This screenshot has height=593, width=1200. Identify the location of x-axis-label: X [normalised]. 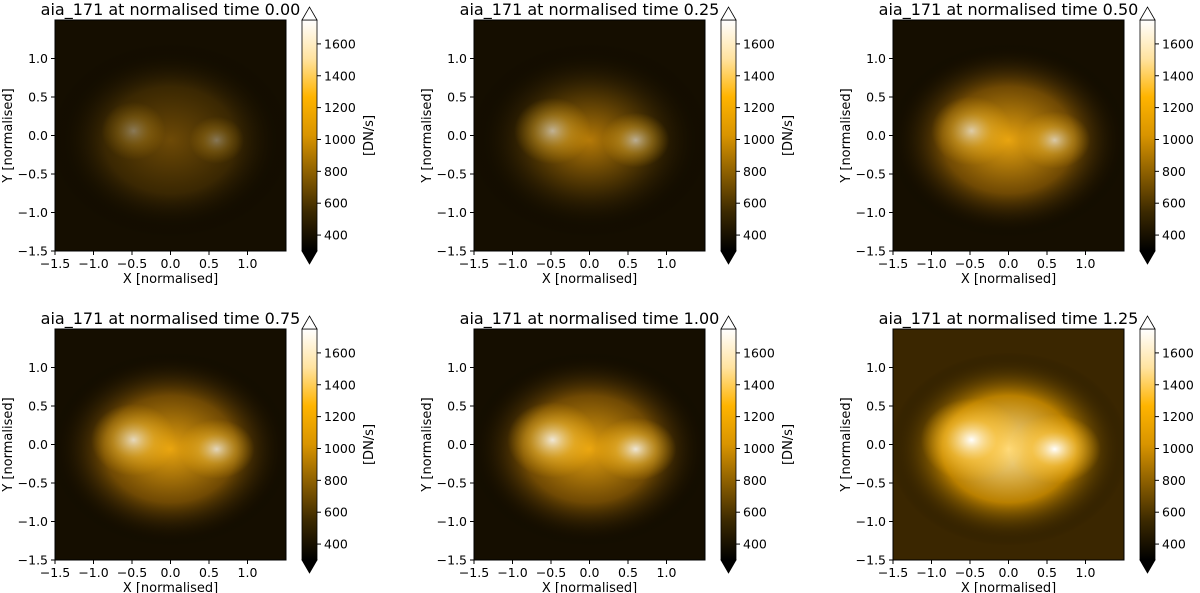
(170, 279).